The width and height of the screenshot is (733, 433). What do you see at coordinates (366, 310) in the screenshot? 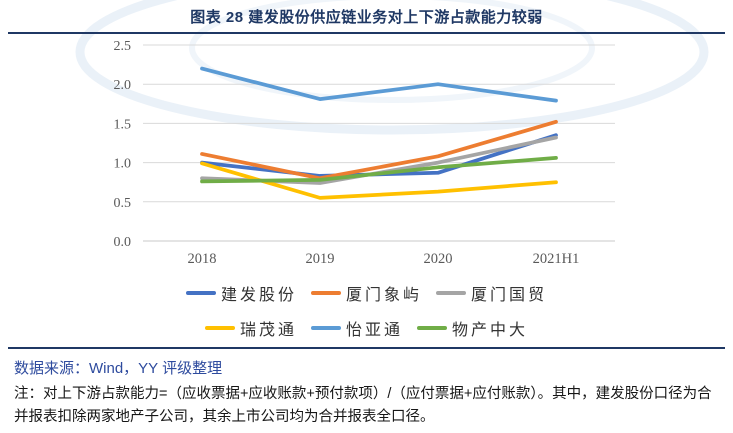
I see `chart-legend: 建发股份 厦门象屿 厦门国贸 瑞茂通 怡亚通 物产中大` at bounding box center [366, 310].